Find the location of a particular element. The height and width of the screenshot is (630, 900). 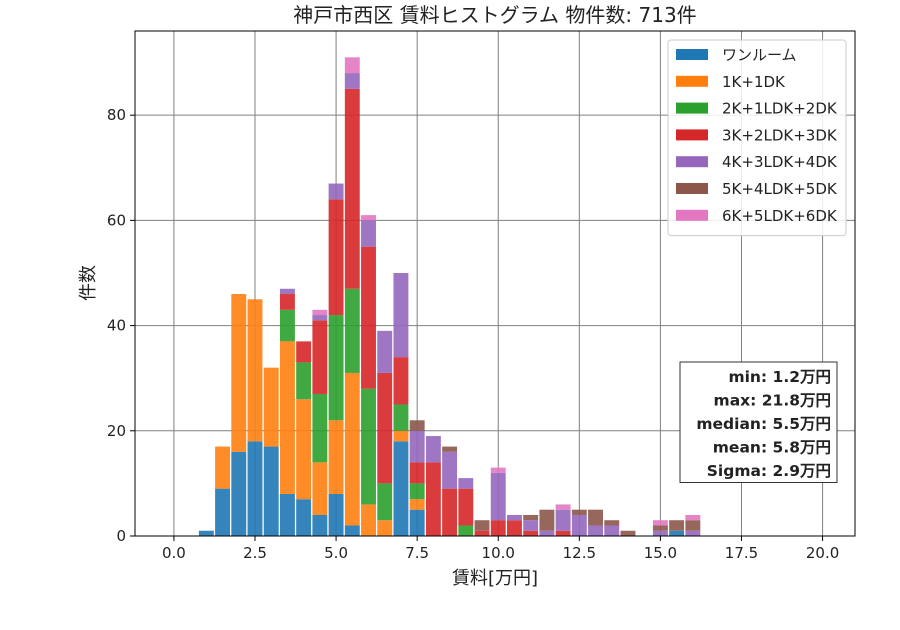

y-tick-label: 60 is located at coordinates (116, 220).